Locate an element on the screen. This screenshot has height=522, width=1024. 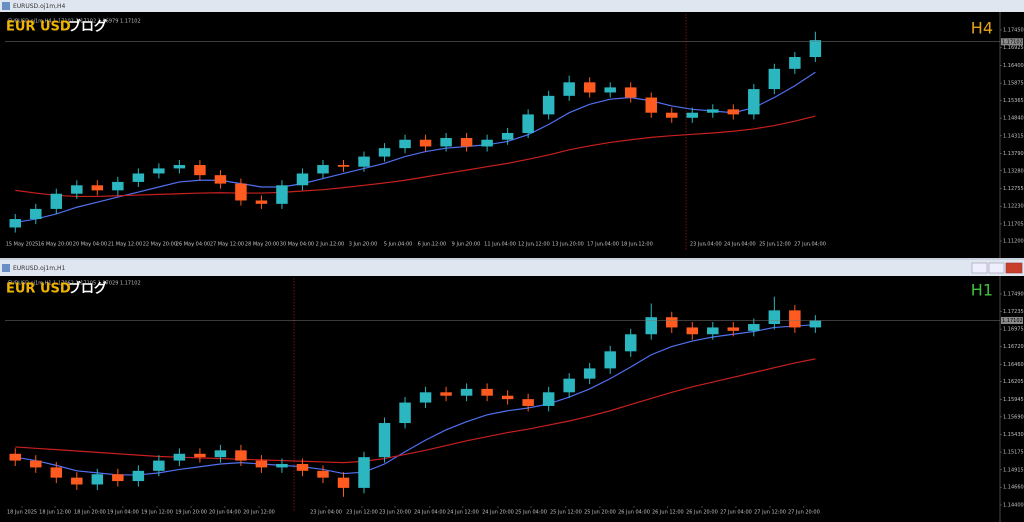
y-tick-label: 1.16975 is located at coordinates (1013, 330).